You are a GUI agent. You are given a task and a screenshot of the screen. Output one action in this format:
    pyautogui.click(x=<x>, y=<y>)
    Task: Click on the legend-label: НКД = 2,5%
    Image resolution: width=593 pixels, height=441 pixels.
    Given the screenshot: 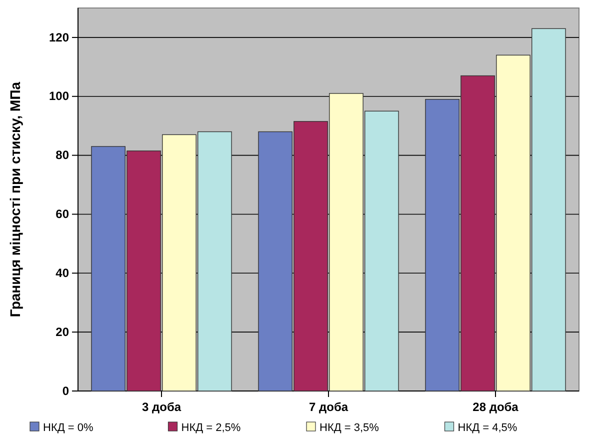 What is the action you would take?
    pyautogui.click(x=211, y=428)
    